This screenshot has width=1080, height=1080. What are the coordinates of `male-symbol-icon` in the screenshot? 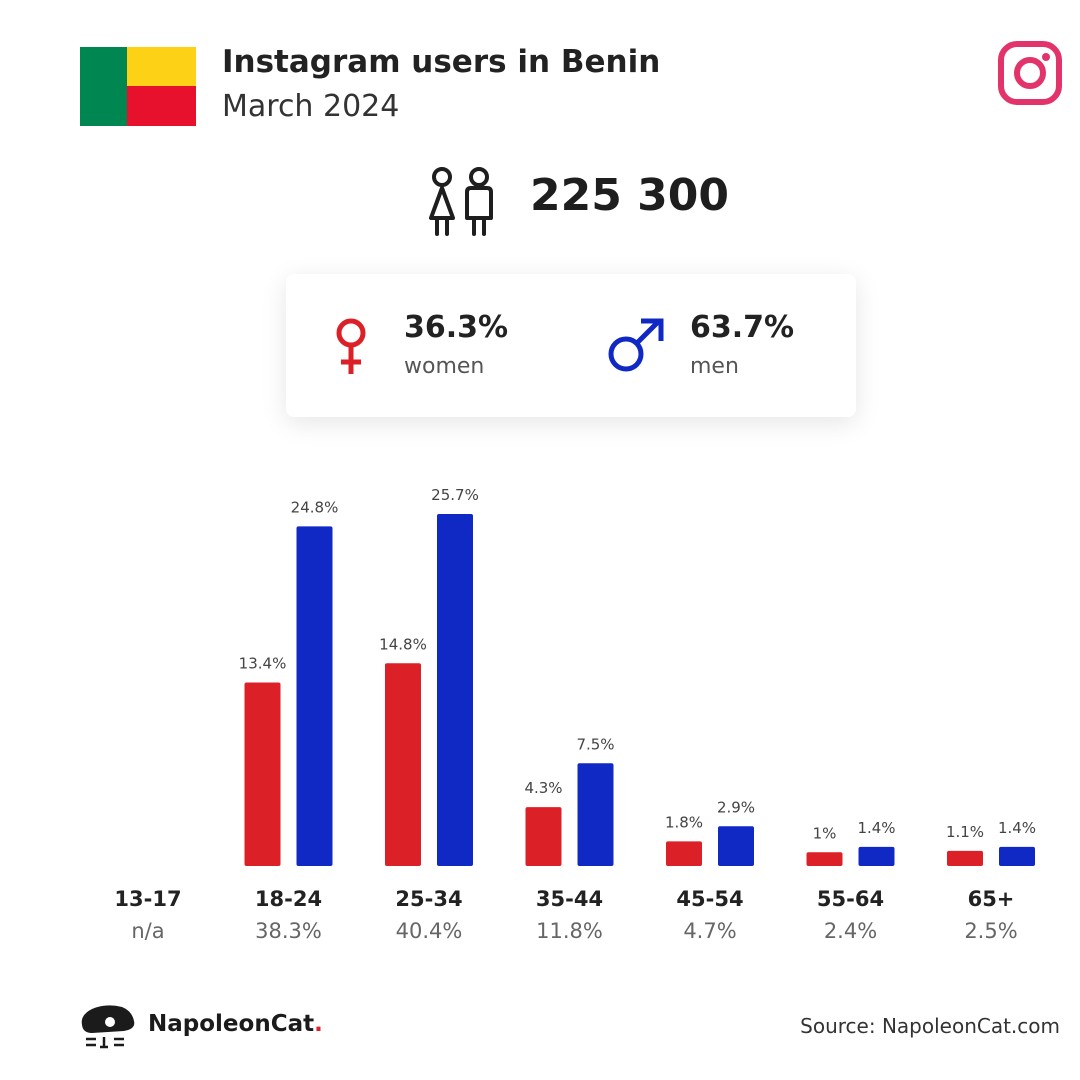 It's located at (636, 345).